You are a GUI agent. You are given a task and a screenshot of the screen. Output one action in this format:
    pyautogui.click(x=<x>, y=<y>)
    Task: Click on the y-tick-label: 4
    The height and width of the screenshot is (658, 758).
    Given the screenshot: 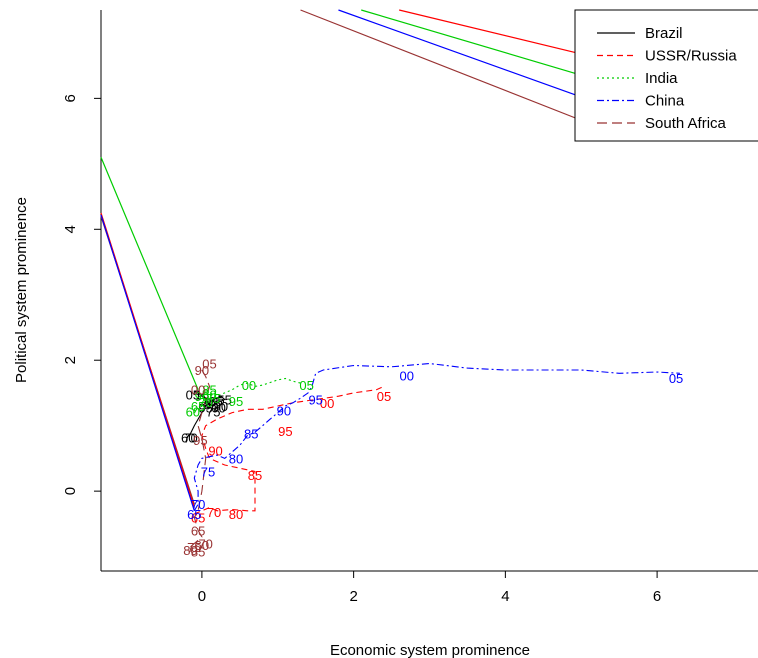 What is the action you would take?
    pyautogui.click(x=70, y=229)
    